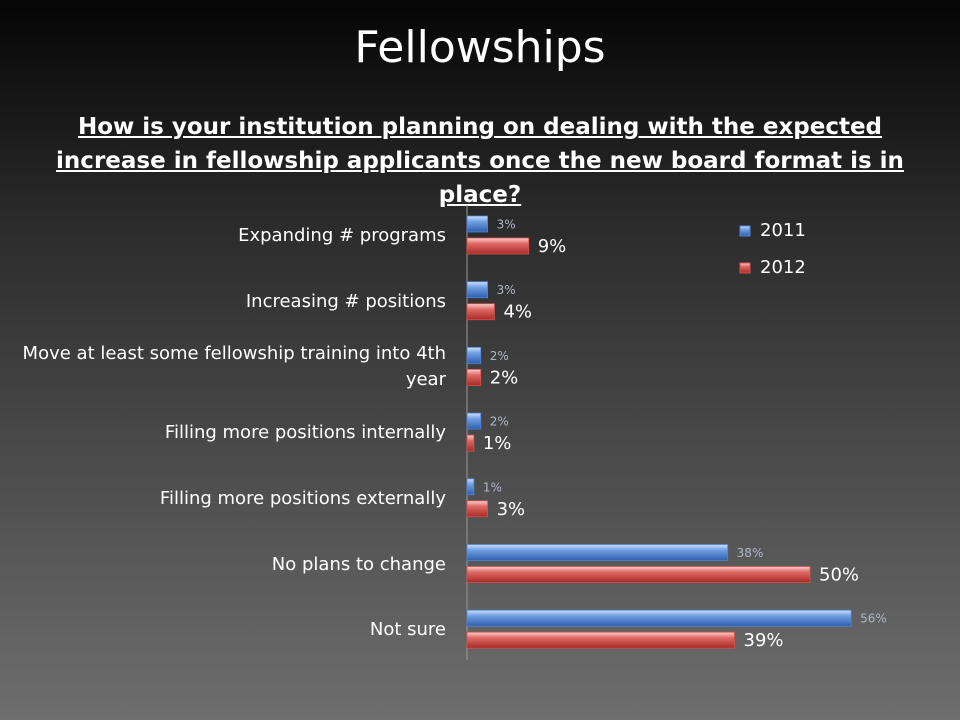 The width and height of the screenshot is (960, 720). What do you see at coordinates (345, 301) in the screenshot?
I see `category-label: Increasing # positions` at bounding box center [345, 301].